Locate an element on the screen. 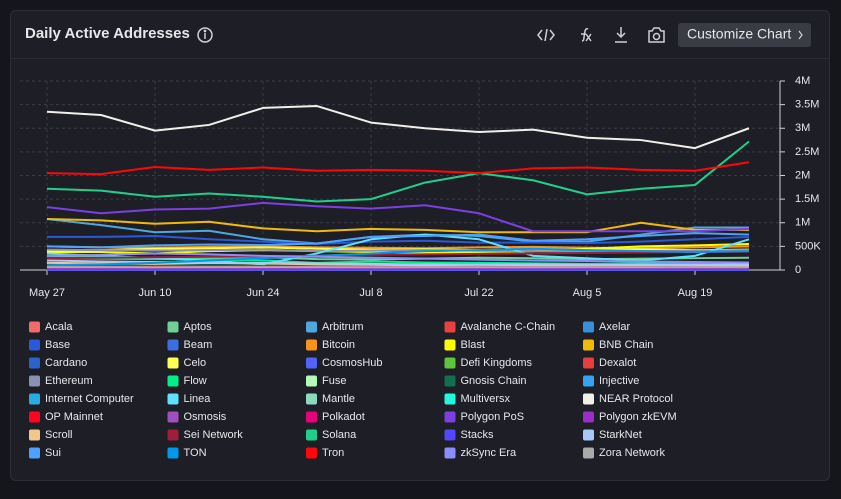 The height and width of the screenshot is (499, 841). legend-label: Tron is located at coordinates (333, 453).